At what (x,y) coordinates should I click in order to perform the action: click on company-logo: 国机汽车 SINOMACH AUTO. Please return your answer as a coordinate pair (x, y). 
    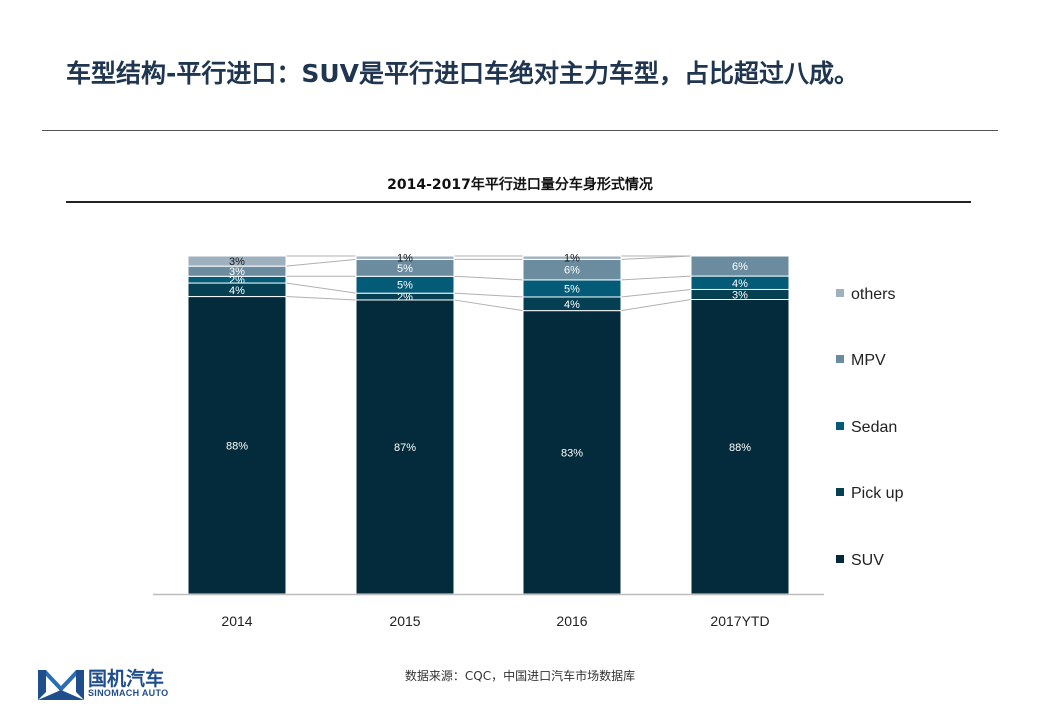
    Looking at the image, I should click on (113, 684).